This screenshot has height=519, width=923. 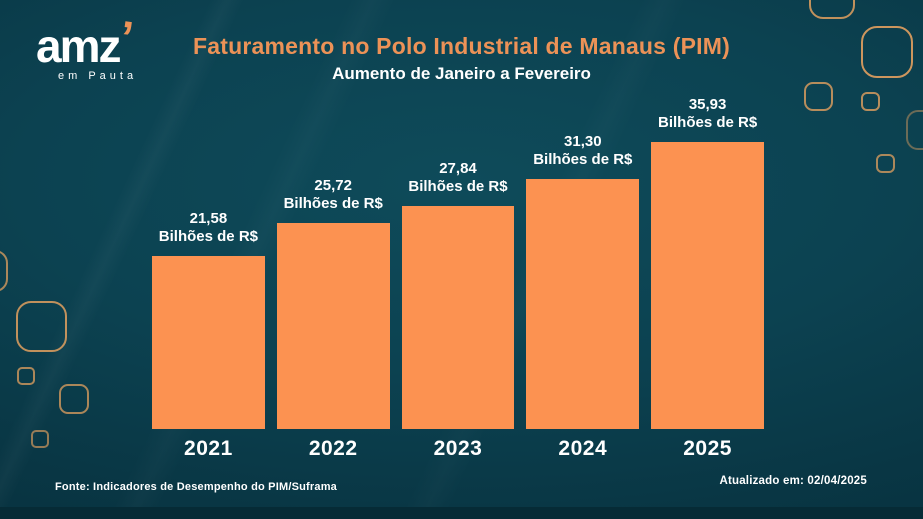 I want to click on logo-wordmark: amz’, so click(x=91, y=41).